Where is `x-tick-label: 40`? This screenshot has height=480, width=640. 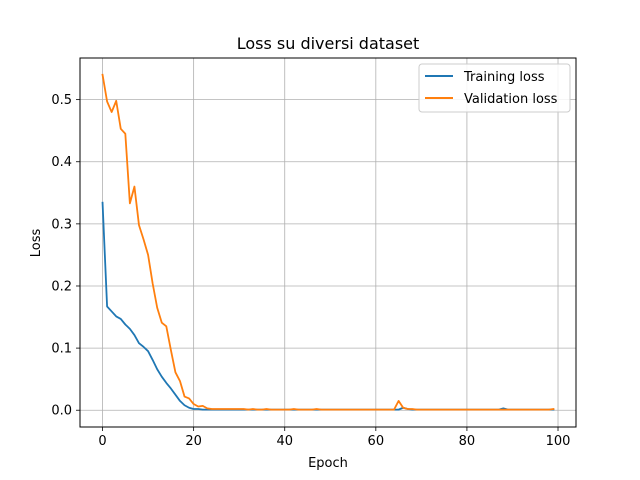
x-tick-label: 40 is located at coordinates (284, 441).